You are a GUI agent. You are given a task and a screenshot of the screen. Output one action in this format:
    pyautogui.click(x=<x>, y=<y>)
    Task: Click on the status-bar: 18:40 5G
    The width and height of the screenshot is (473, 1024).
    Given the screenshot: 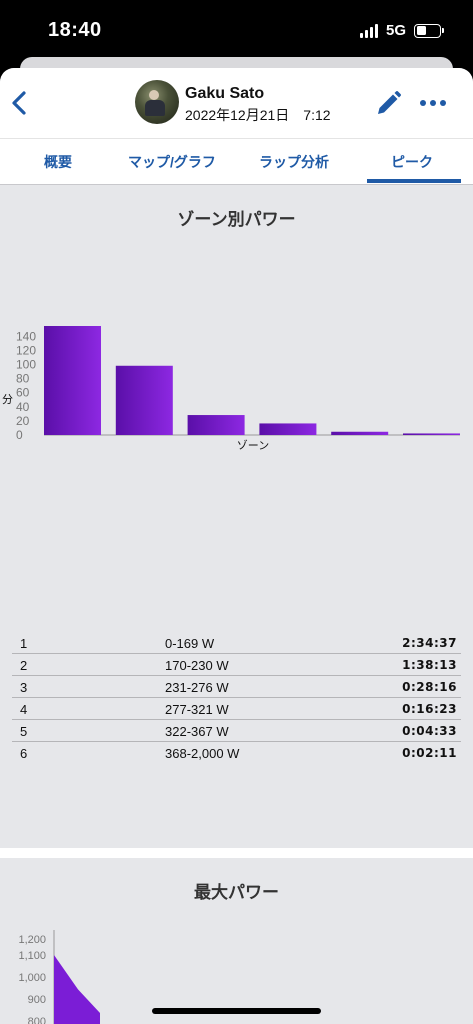 What is the action you would take?
    pyautogui.click(x=236, y=31)
    